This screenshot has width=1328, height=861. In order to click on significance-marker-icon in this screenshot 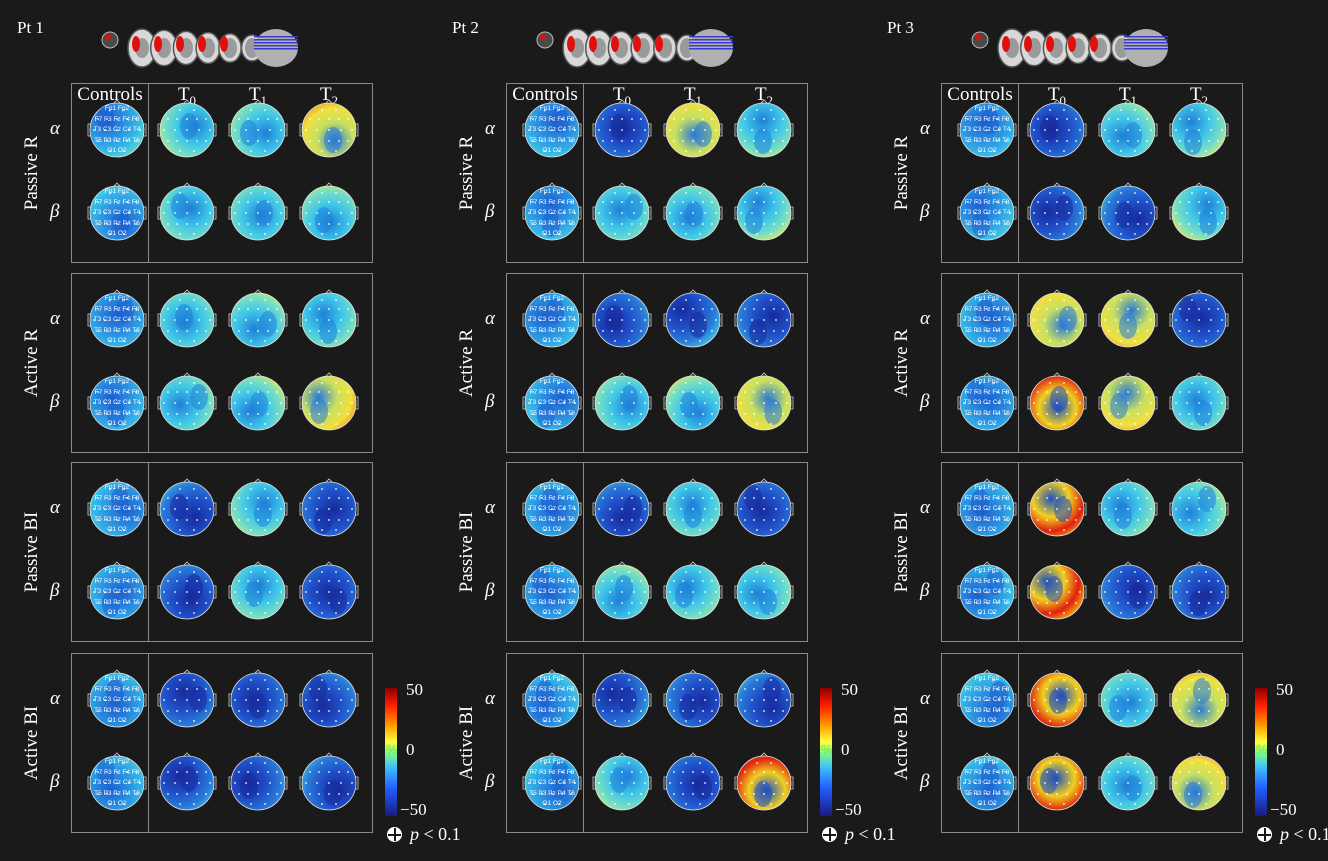, I will do `click(1264, 834)`.